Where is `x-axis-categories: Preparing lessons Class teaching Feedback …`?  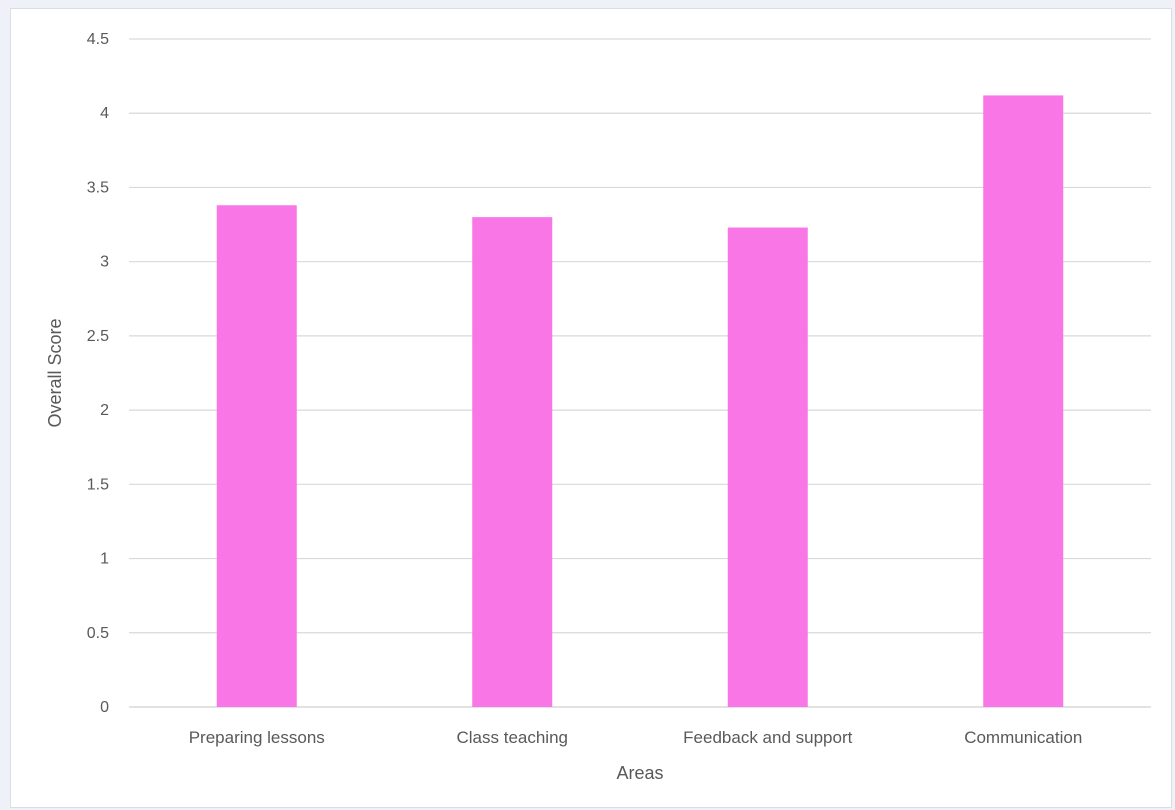
x-axis-categories: Preparing lessons Class teaching Feedback … is located at coordinates (636, 737).